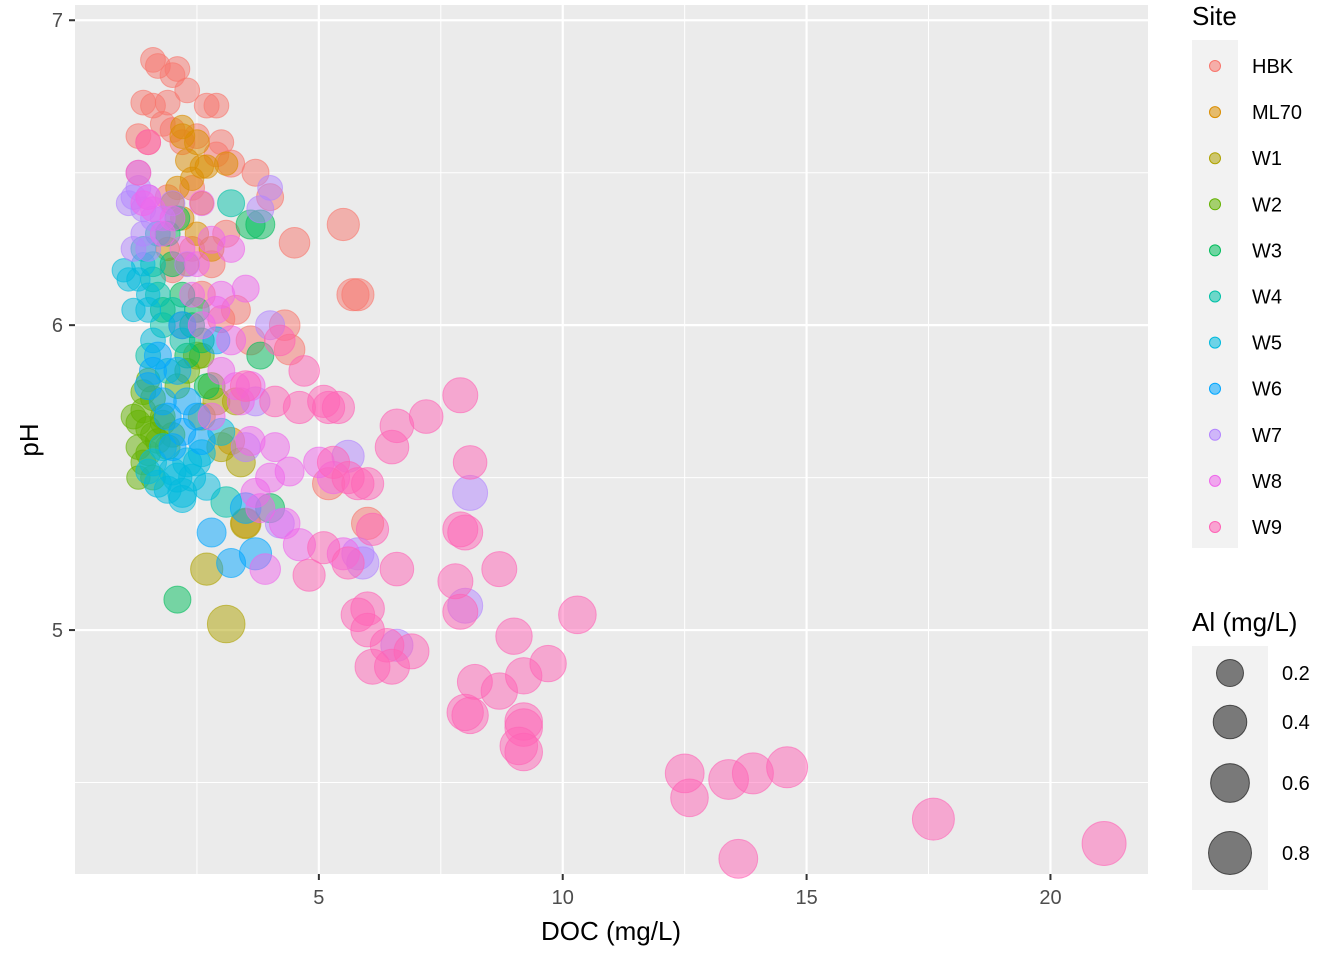  Describe the element at coordinates (226, 163) in the screenshot. I see `point-ml70` at that location.